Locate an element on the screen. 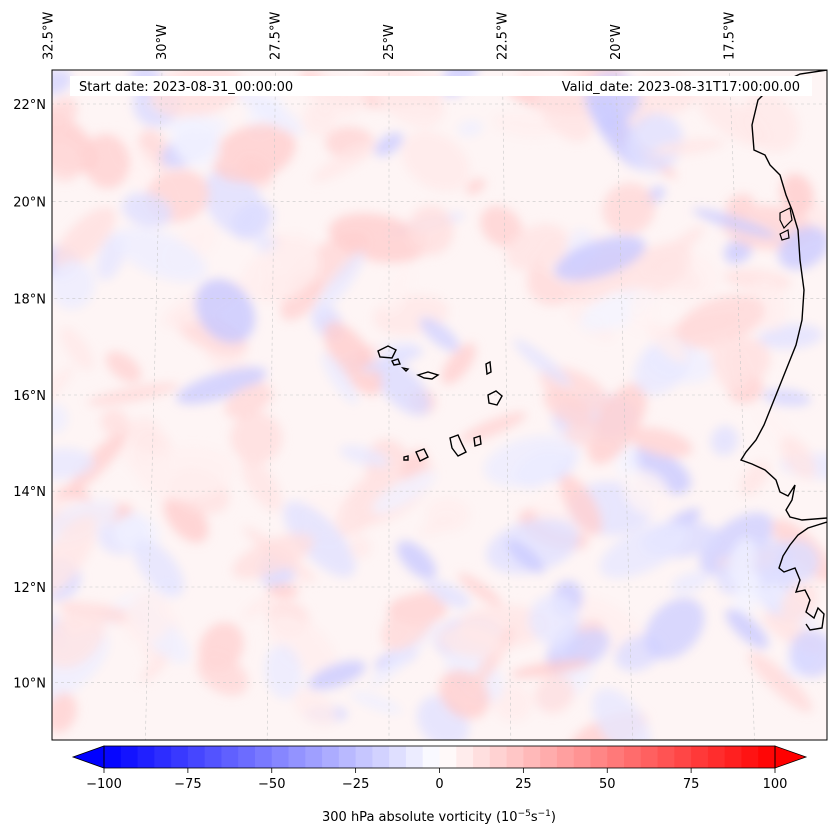 Image resolution: width=837 pixels, height=839 pixels. colorbar-tick-label: 50 is located at coordinates (607, 784).